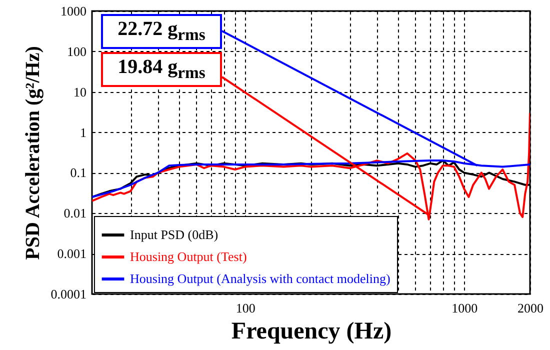 The height and width of the screenshot is (350, 550). I want to click on y-tick-label: 0.1, so click(78, 172).